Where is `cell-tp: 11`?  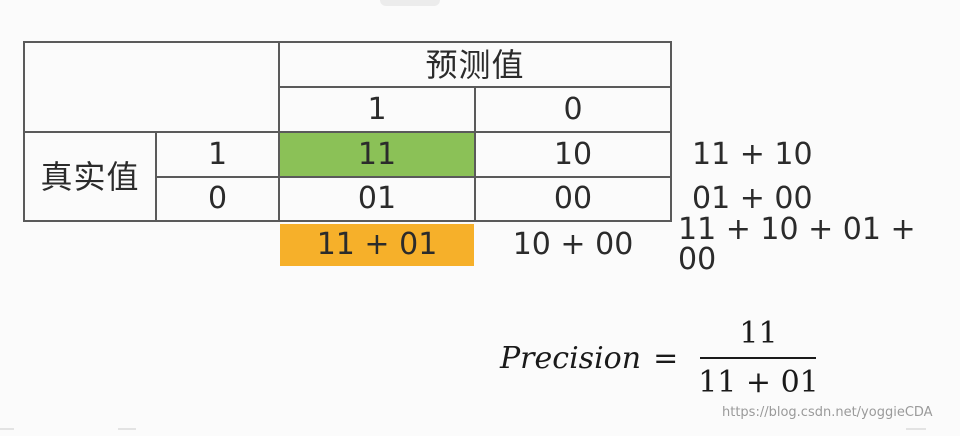
cell-tp: 11 is located at coordinates (377, 154).